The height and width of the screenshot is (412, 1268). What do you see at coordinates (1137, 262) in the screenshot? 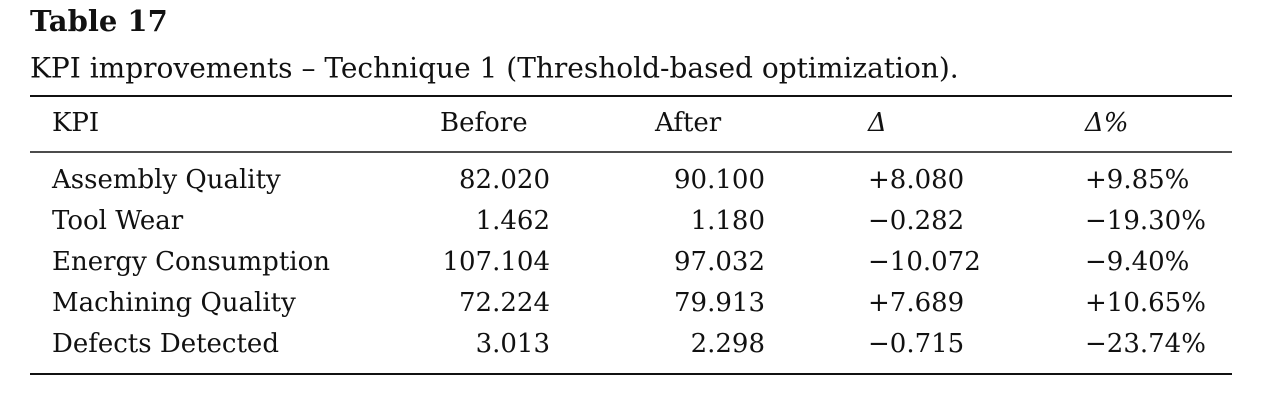
I see `table-cell: −9.40%` at bounding box center [1137, 262].